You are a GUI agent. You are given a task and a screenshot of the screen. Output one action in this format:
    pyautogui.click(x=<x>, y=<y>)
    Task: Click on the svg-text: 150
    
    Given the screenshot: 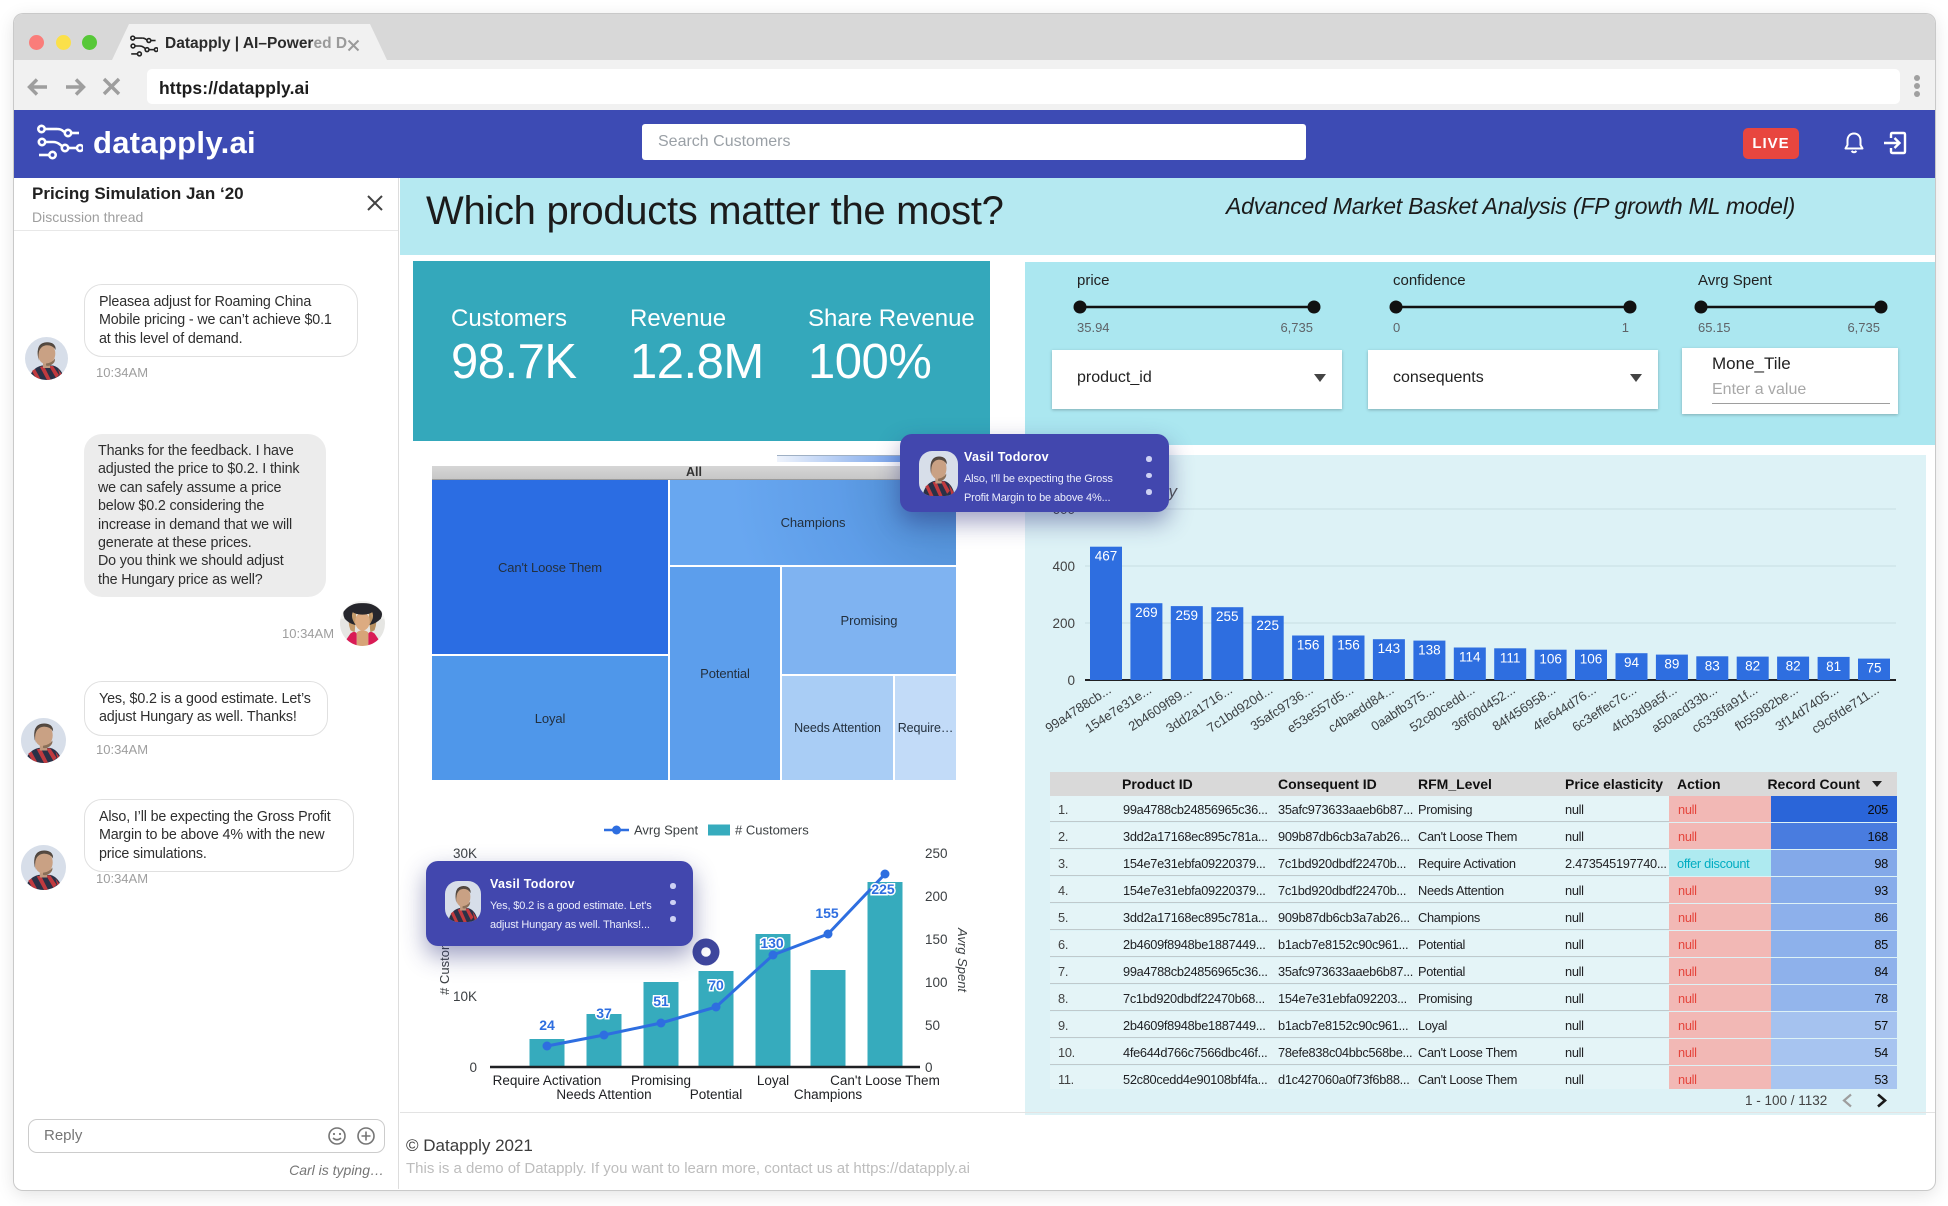 What is the action you would take?
    pyautogui.click(x=936, y=939)
    